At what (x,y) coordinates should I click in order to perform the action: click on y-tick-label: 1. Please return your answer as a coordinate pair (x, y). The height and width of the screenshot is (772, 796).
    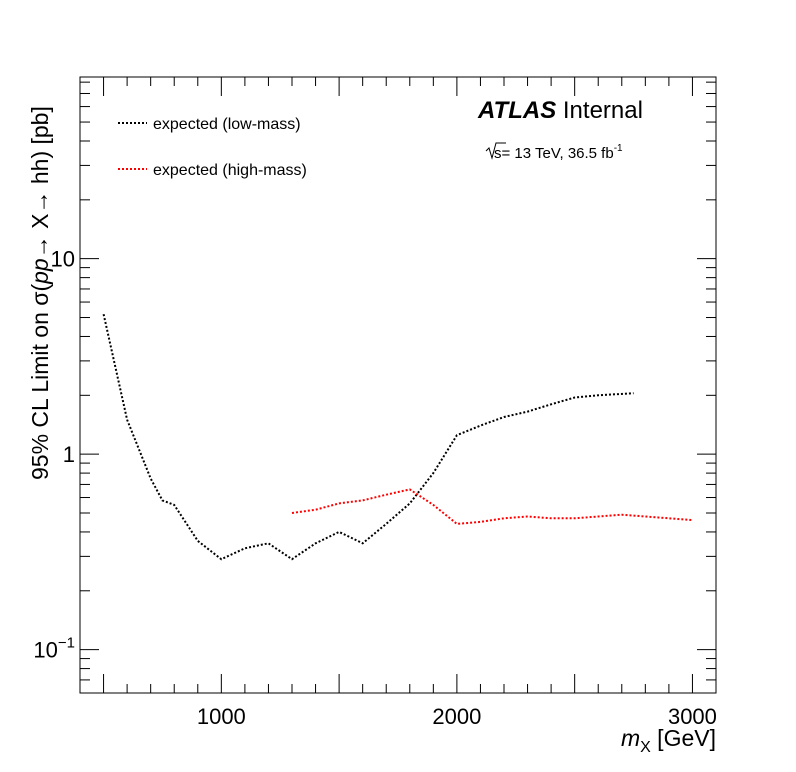
    Looking at the image, I should click on (69, 454).